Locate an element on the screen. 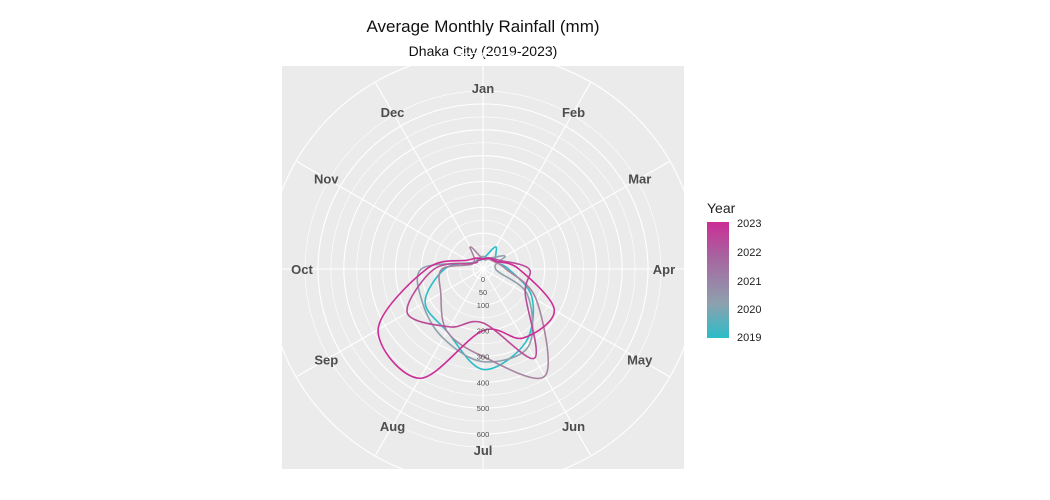 This screenshot has width=1050, height=500. month-label-jun: Jun is located at coordinates (573, 426).